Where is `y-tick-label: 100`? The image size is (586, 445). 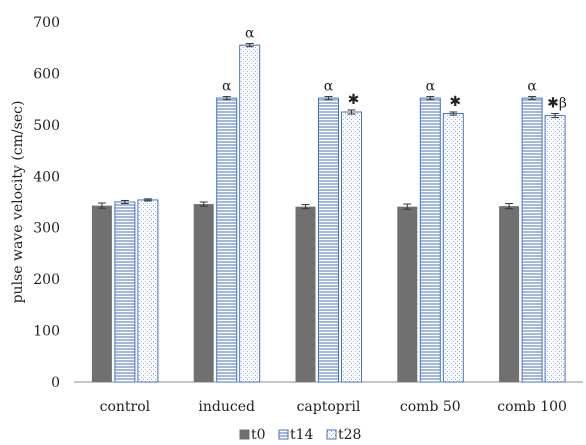 y-tick-label: 100 is located at coordinates (46, 332).